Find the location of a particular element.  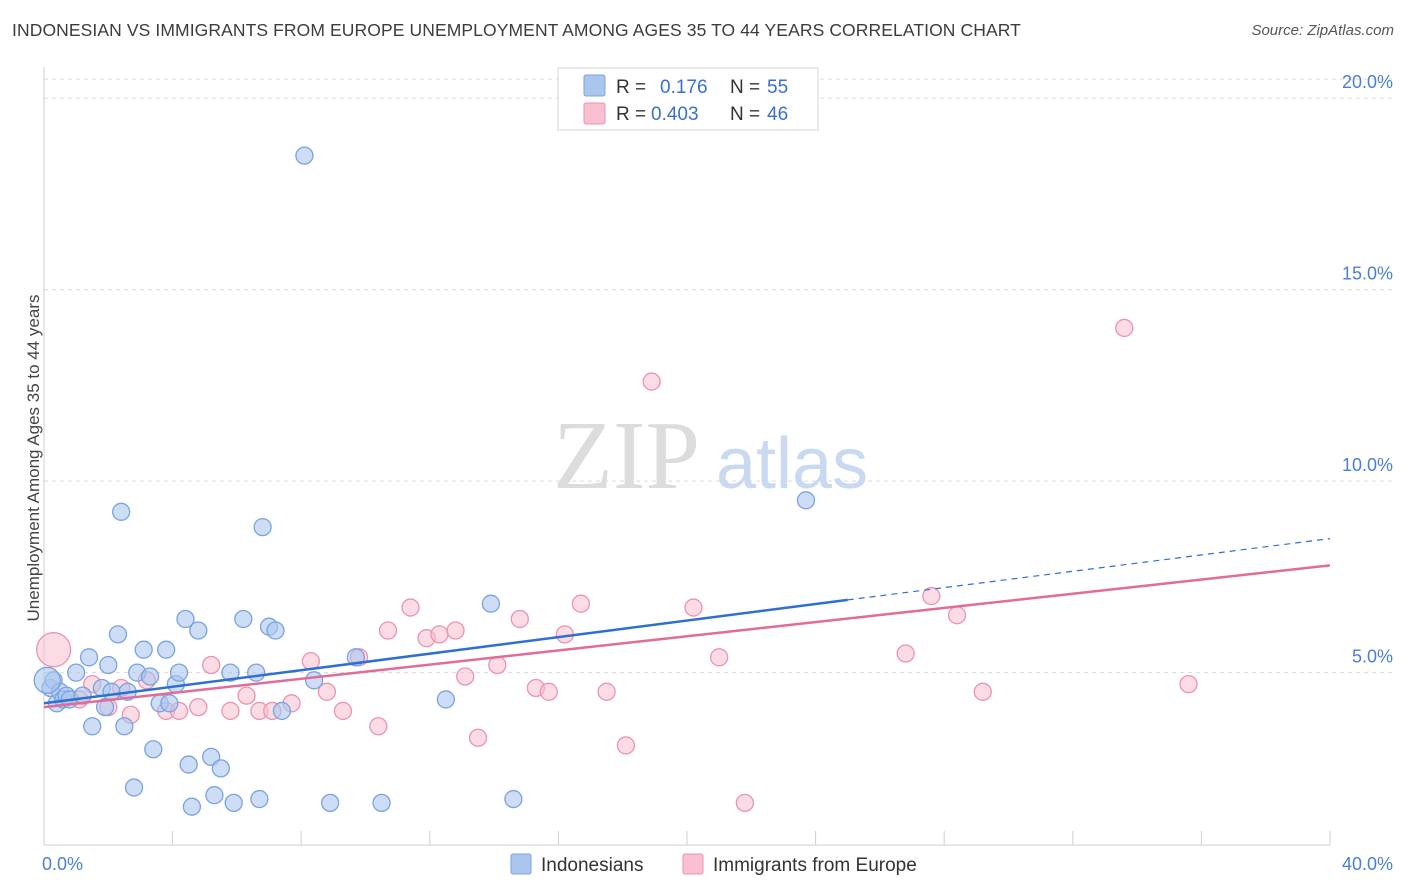

trend-line-immigrants is located at coordinates (687, 636).